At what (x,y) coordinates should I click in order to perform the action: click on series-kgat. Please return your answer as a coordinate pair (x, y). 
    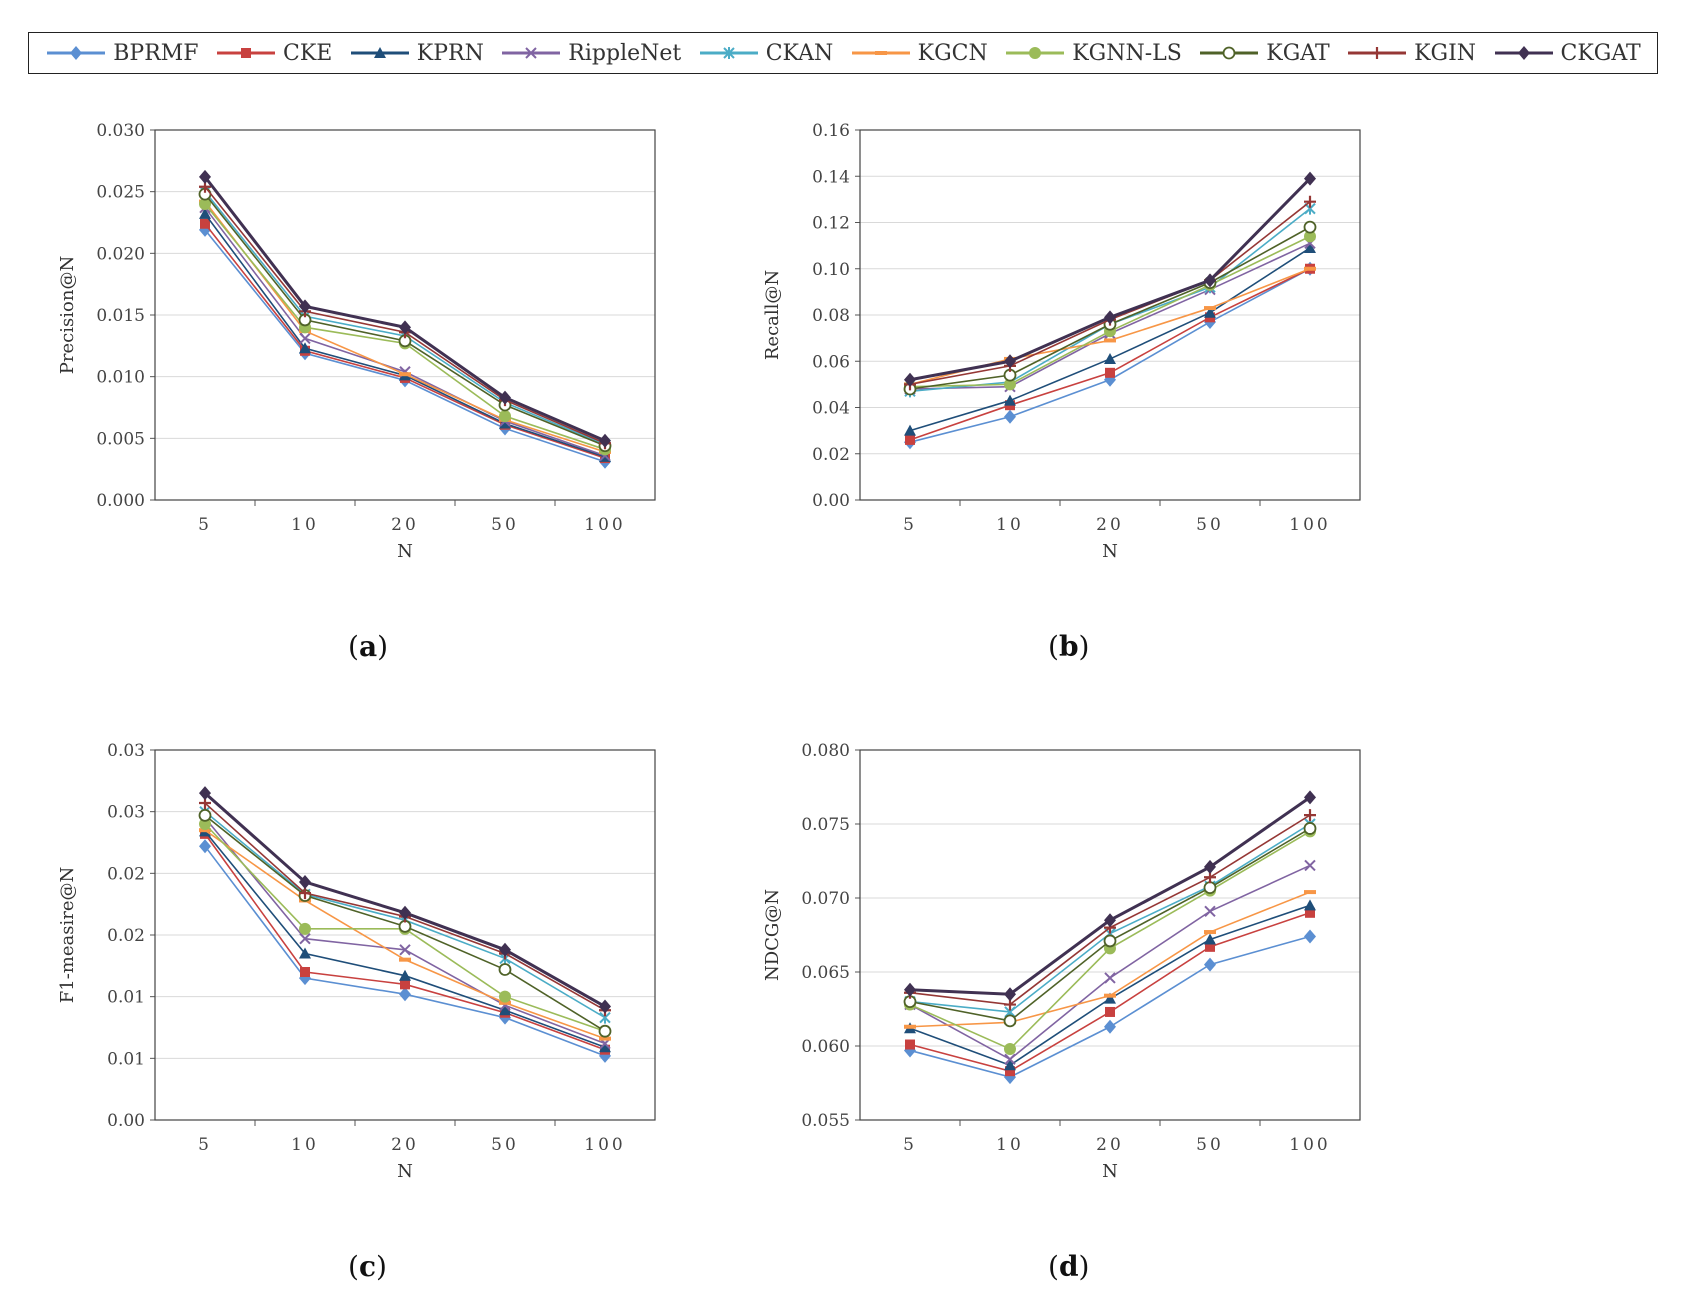
    Looking at the image, I should click on (405, 320).